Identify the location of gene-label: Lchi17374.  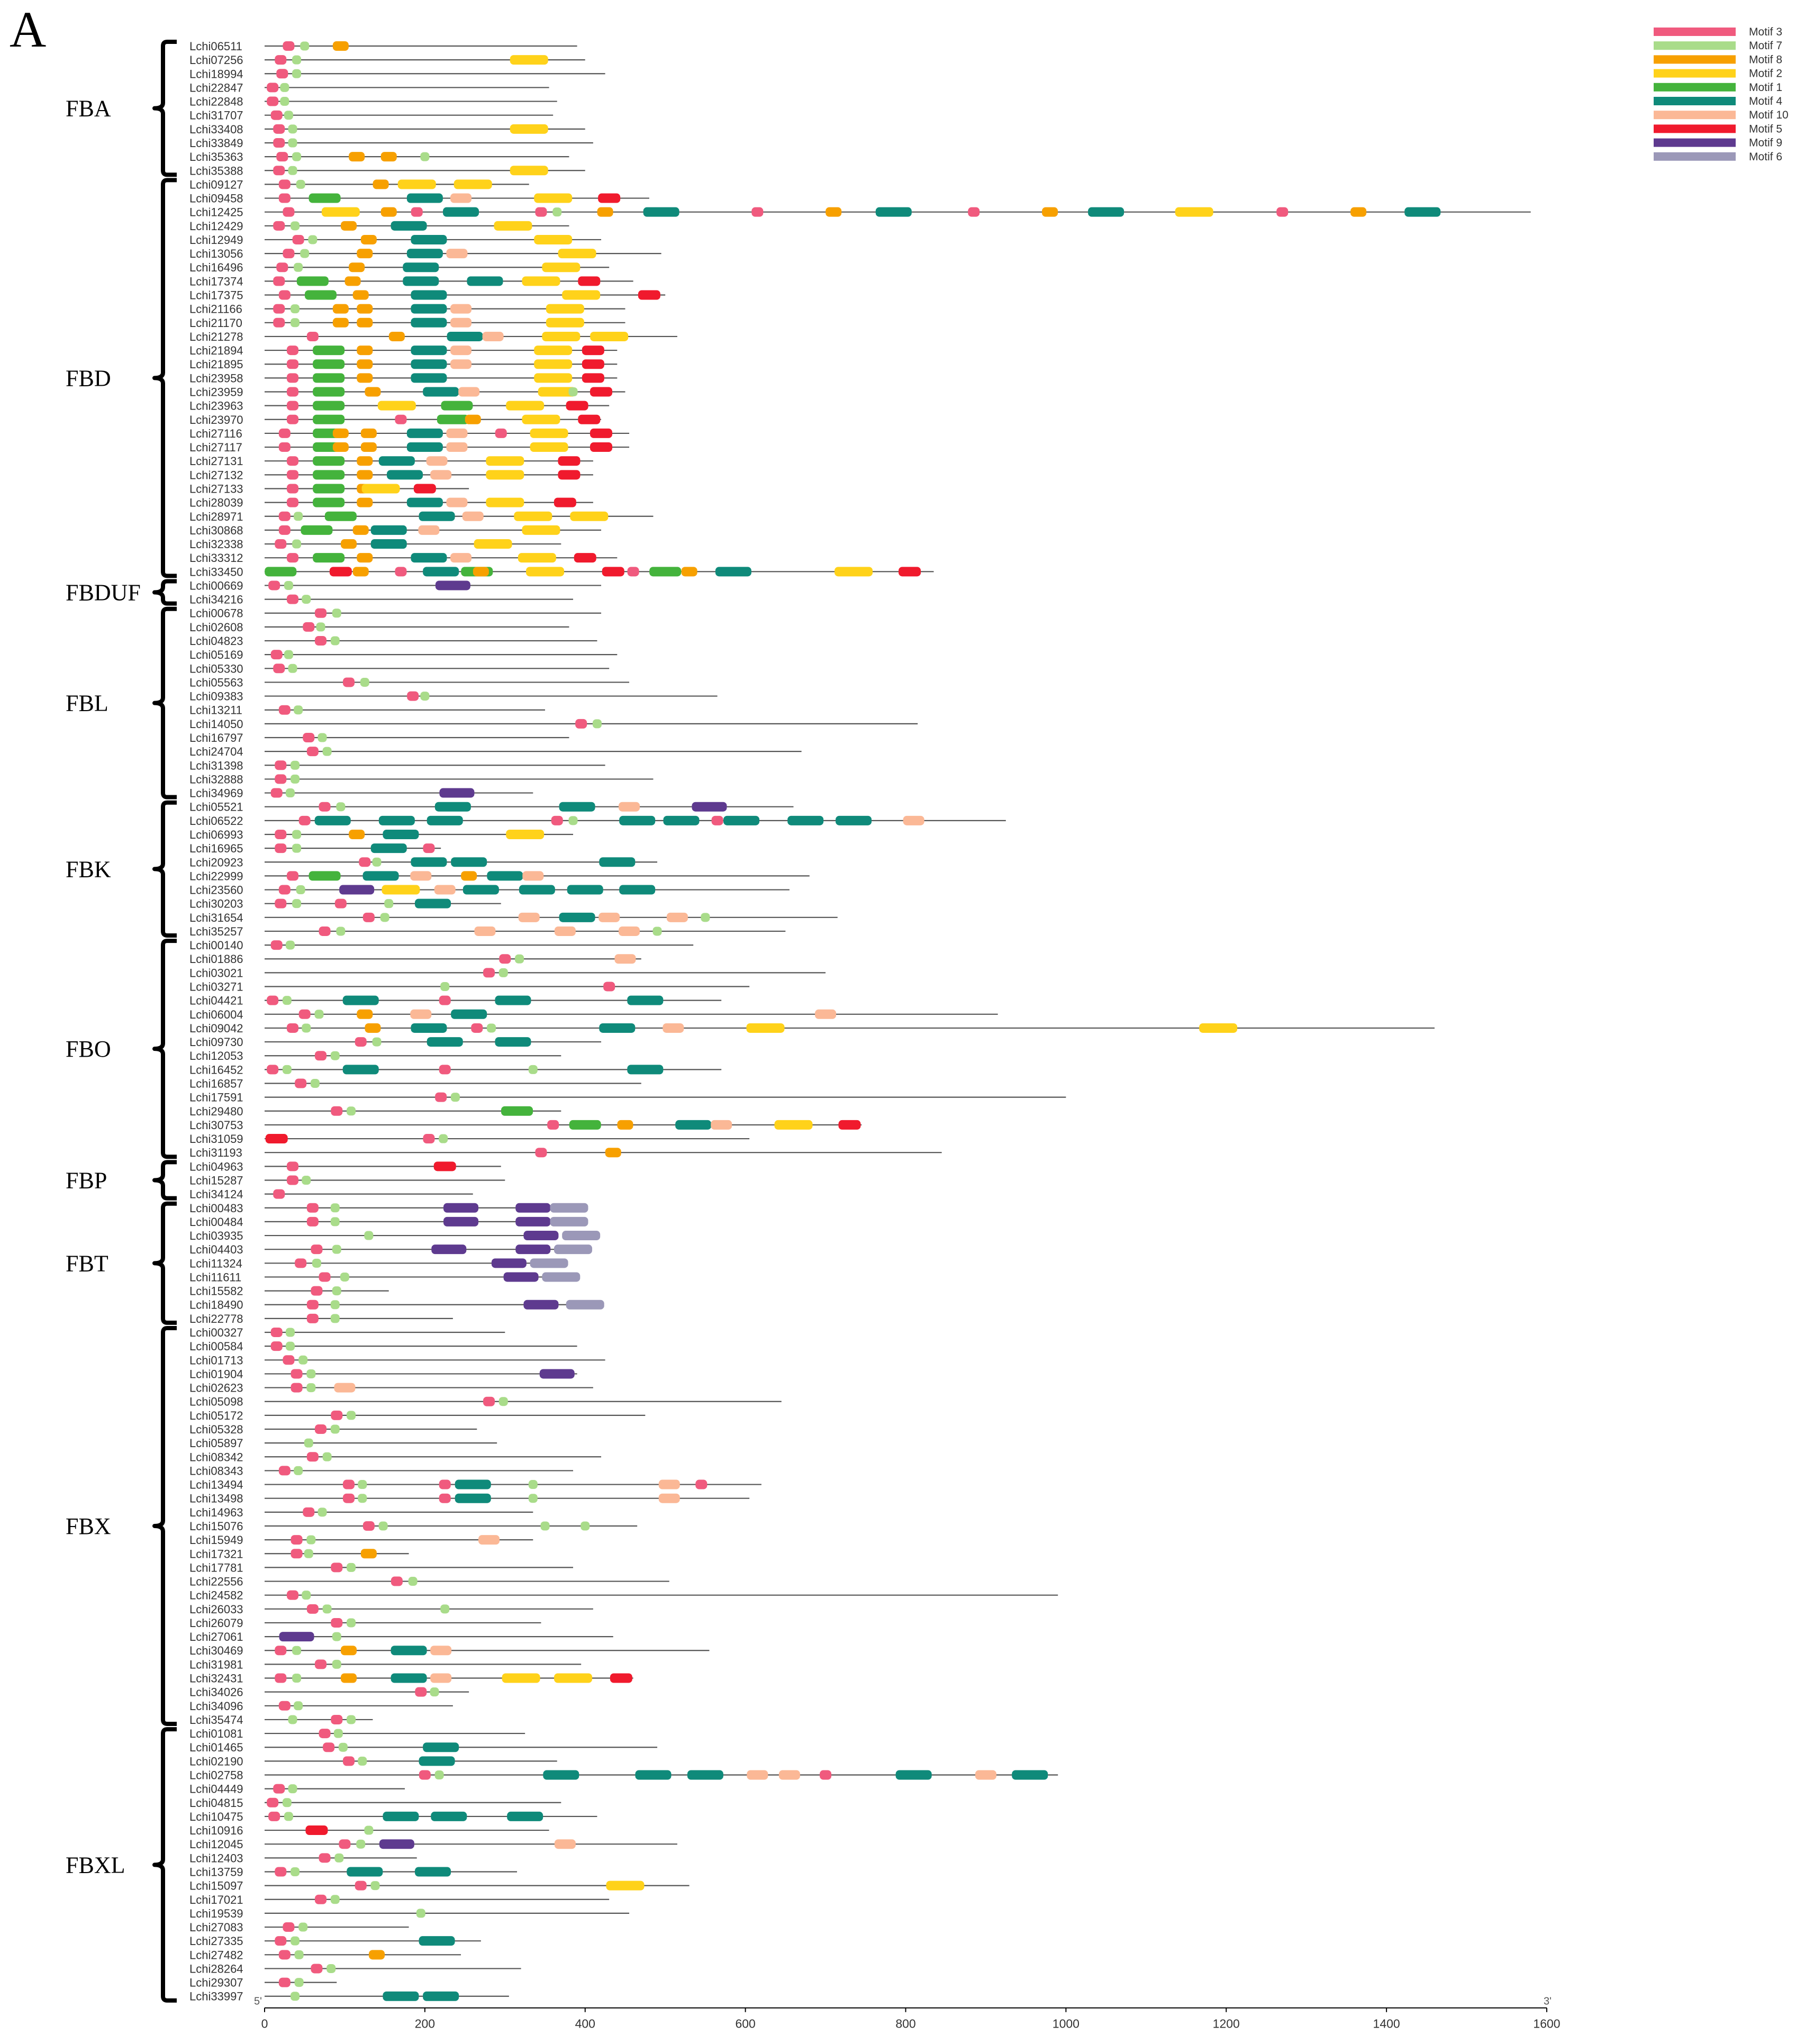
(216, 282).